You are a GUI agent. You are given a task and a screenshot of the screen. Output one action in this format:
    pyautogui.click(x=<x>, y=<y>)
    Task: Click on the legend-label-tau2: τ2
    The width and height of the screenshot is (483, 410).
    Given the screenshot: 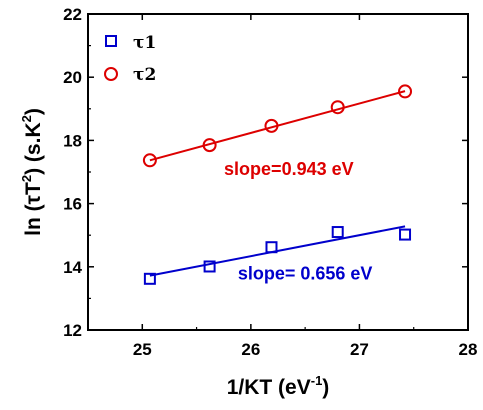 What is the action you would take?
    pyautogui.click(x=144, y=75)
    